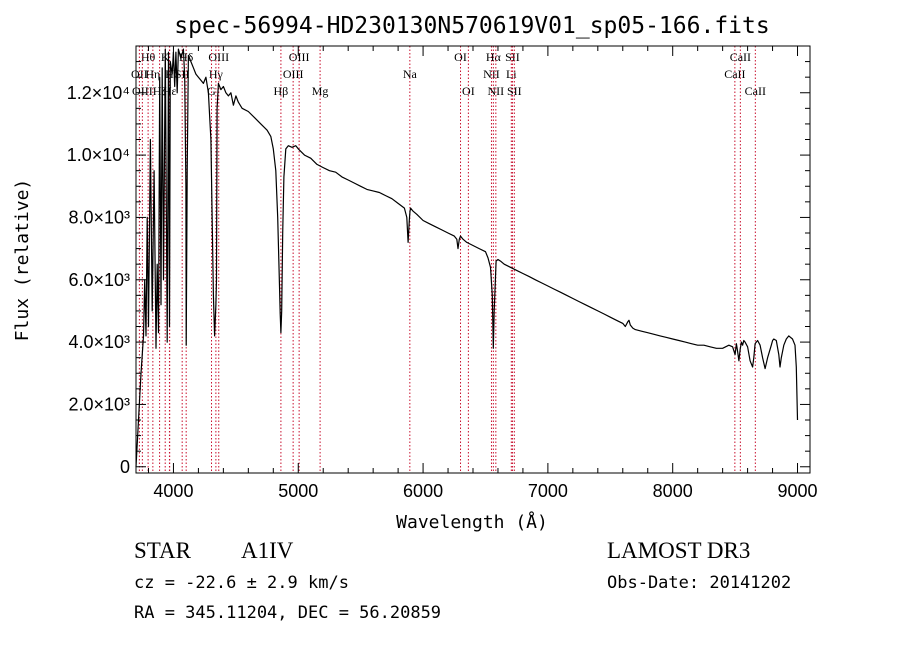 The width and height of the screenshot is (900, 649). I want to click on y-tick-label: 1.2×10⁴, so click(98, 93).